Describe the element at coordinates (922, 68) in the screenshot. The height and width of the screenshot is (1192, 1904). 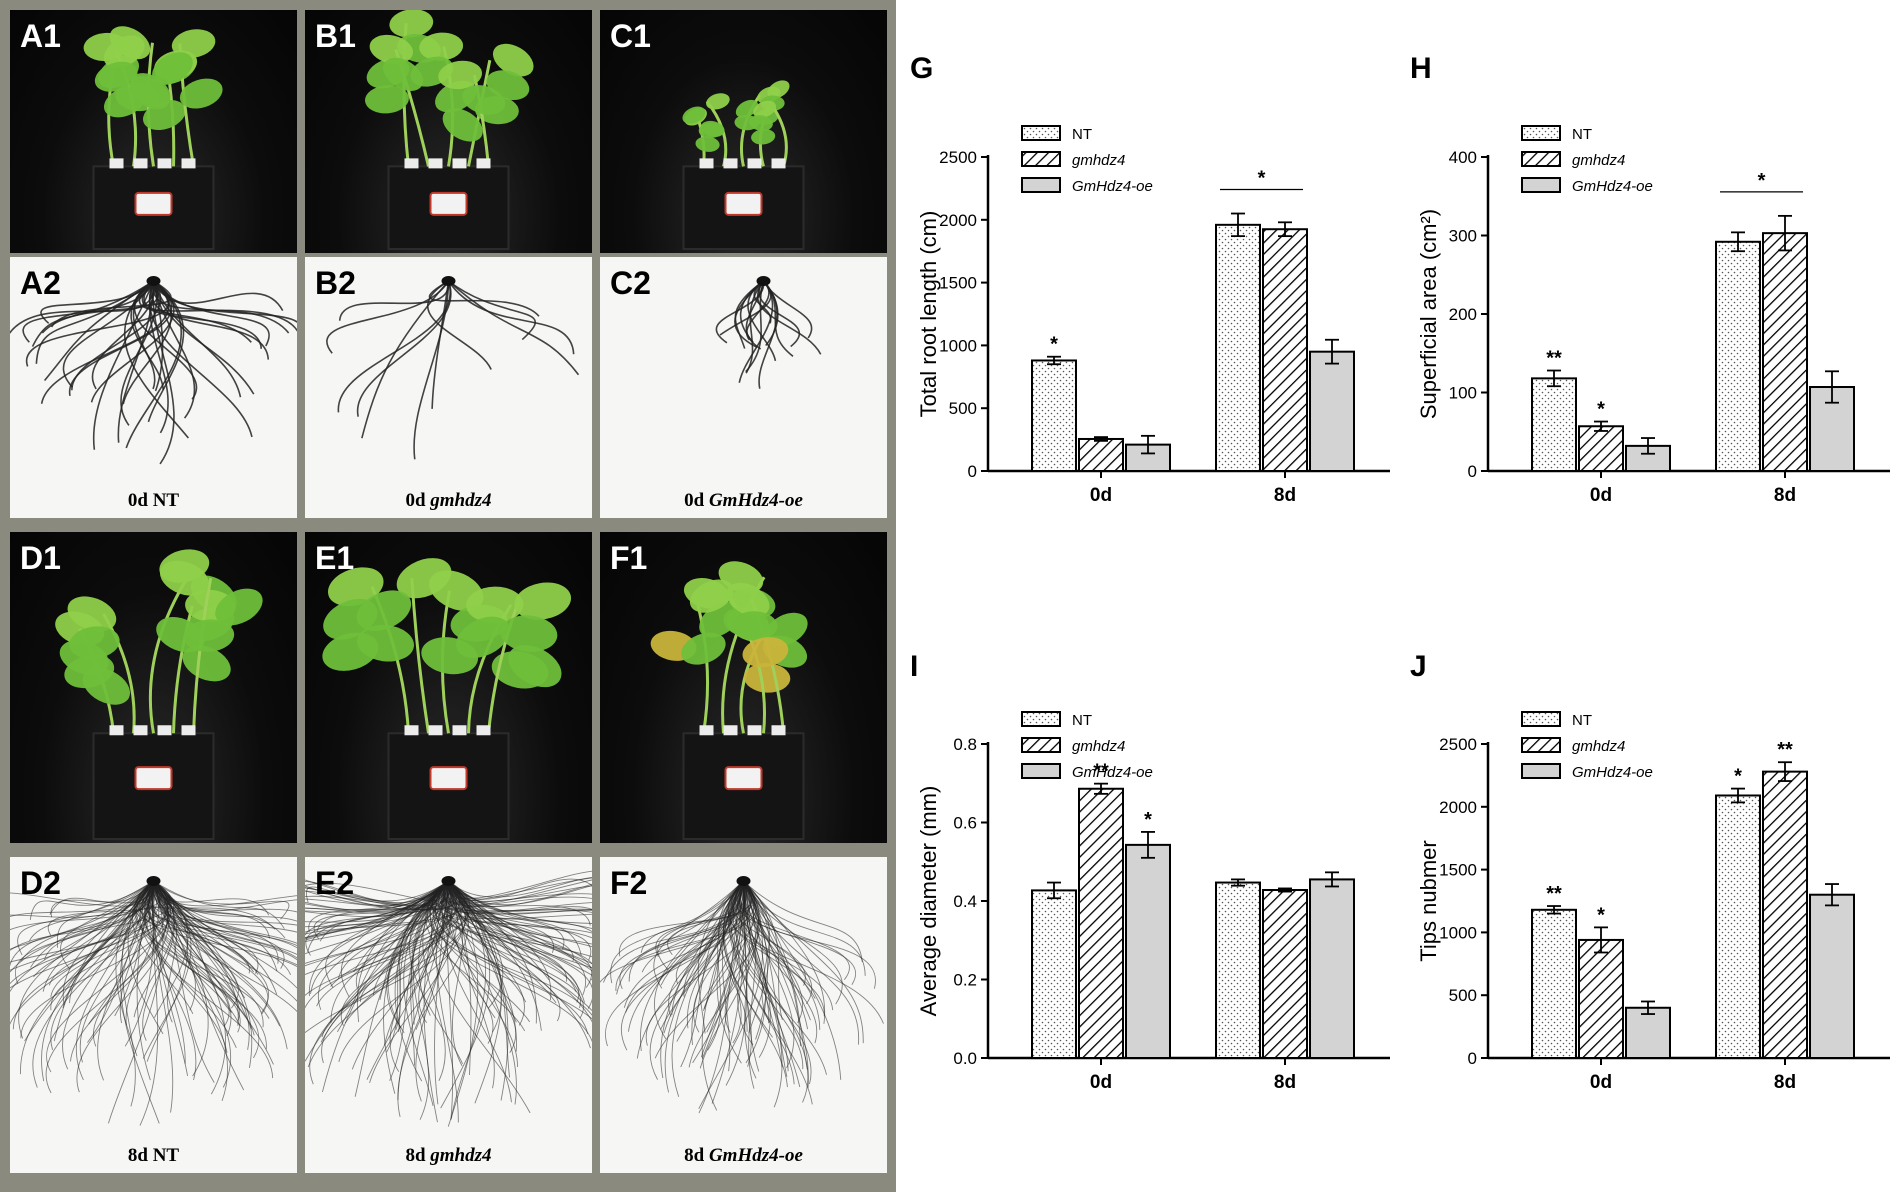
I see `chart-panel-letter: G` at that location.